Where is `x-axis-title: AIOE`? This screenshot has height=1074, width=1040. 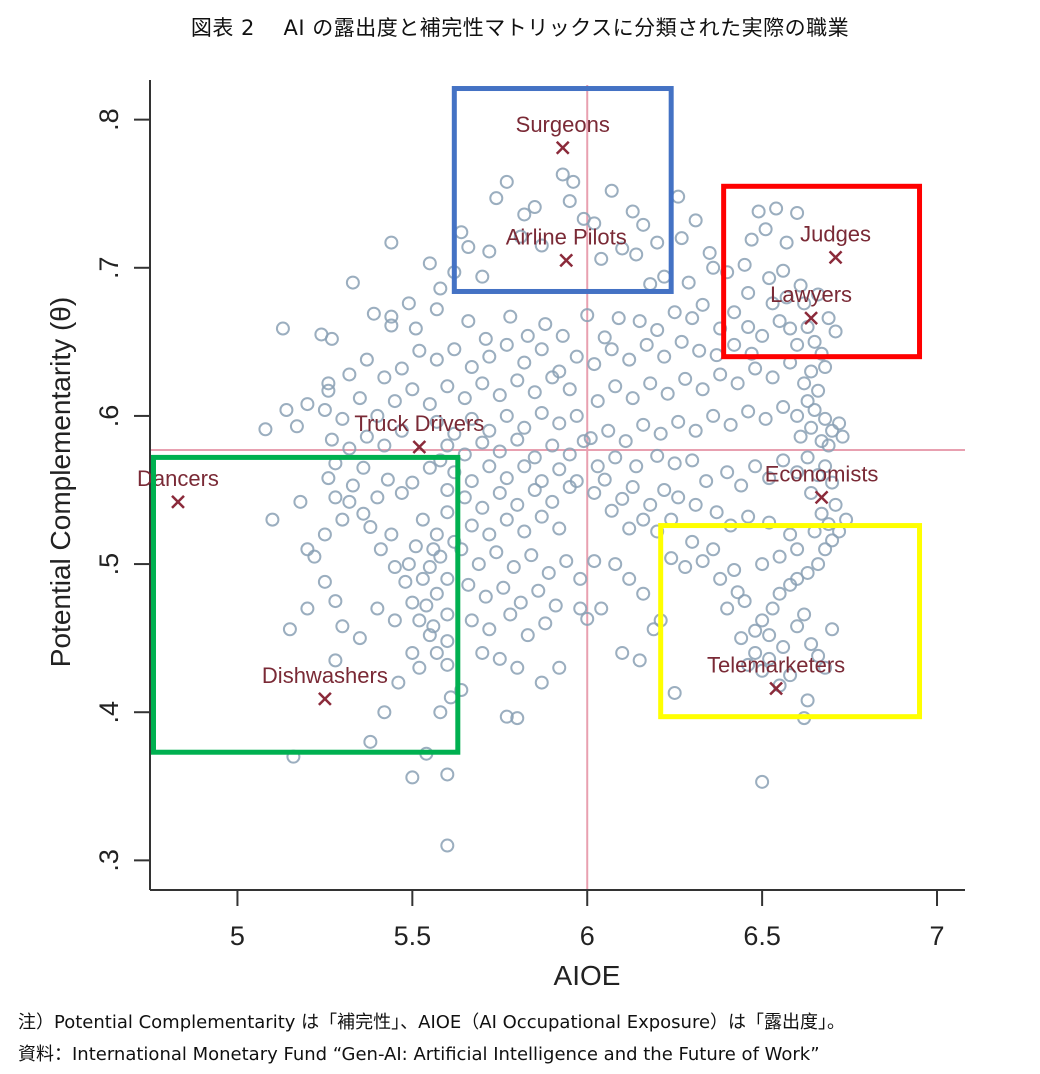
x-axis-title: AIOE is located at coordinates (587, 975).